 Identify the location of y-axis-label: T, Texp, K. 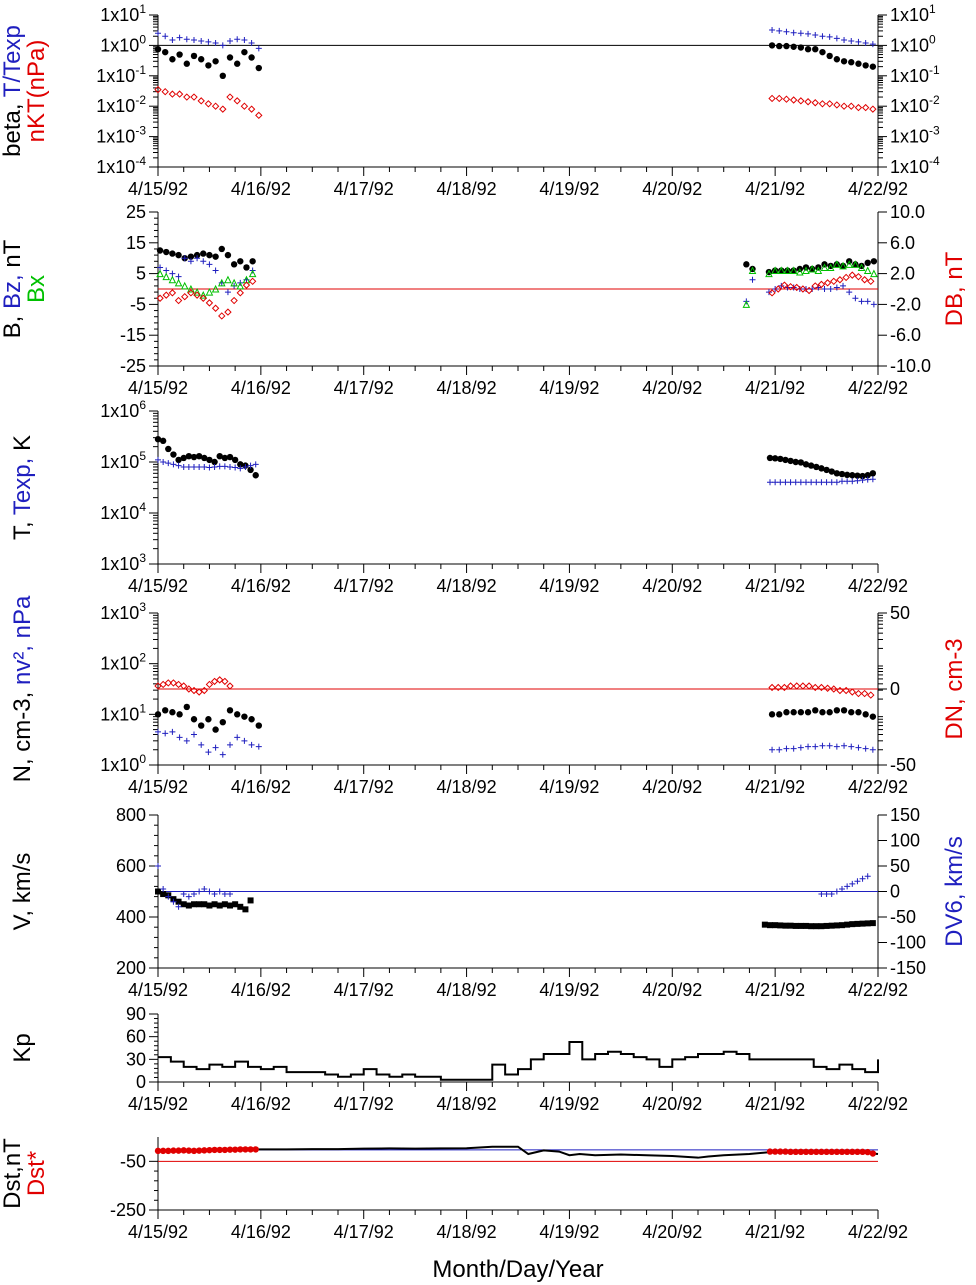
(22, 487).